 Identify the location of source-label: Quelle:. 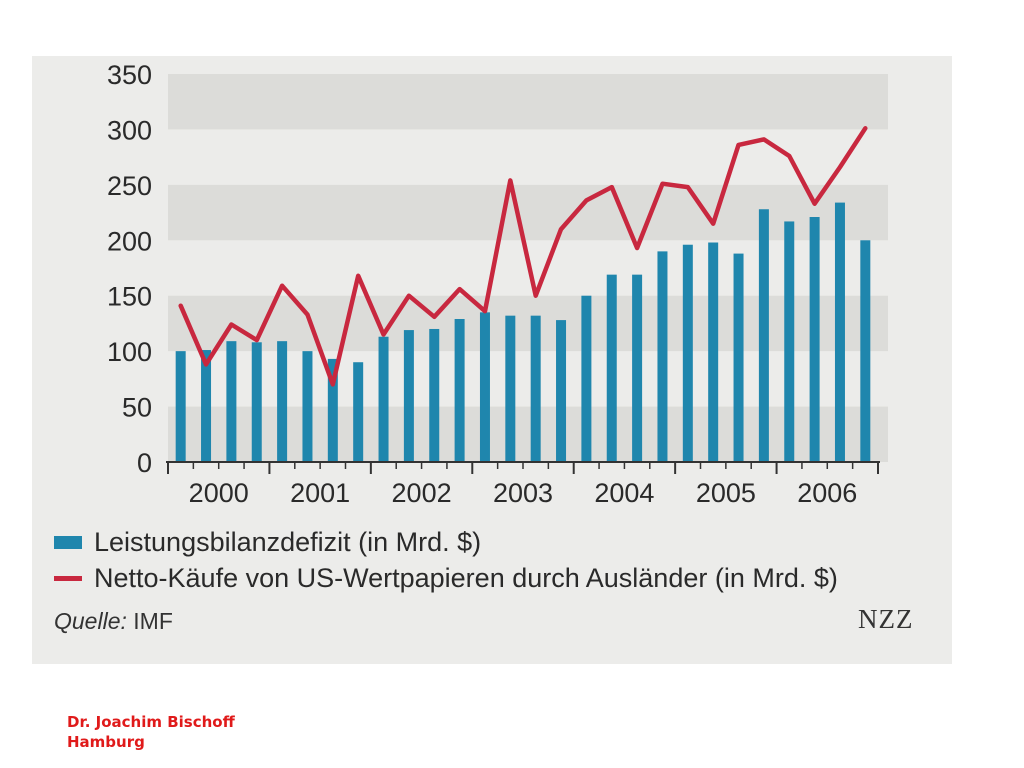
(90, 621).